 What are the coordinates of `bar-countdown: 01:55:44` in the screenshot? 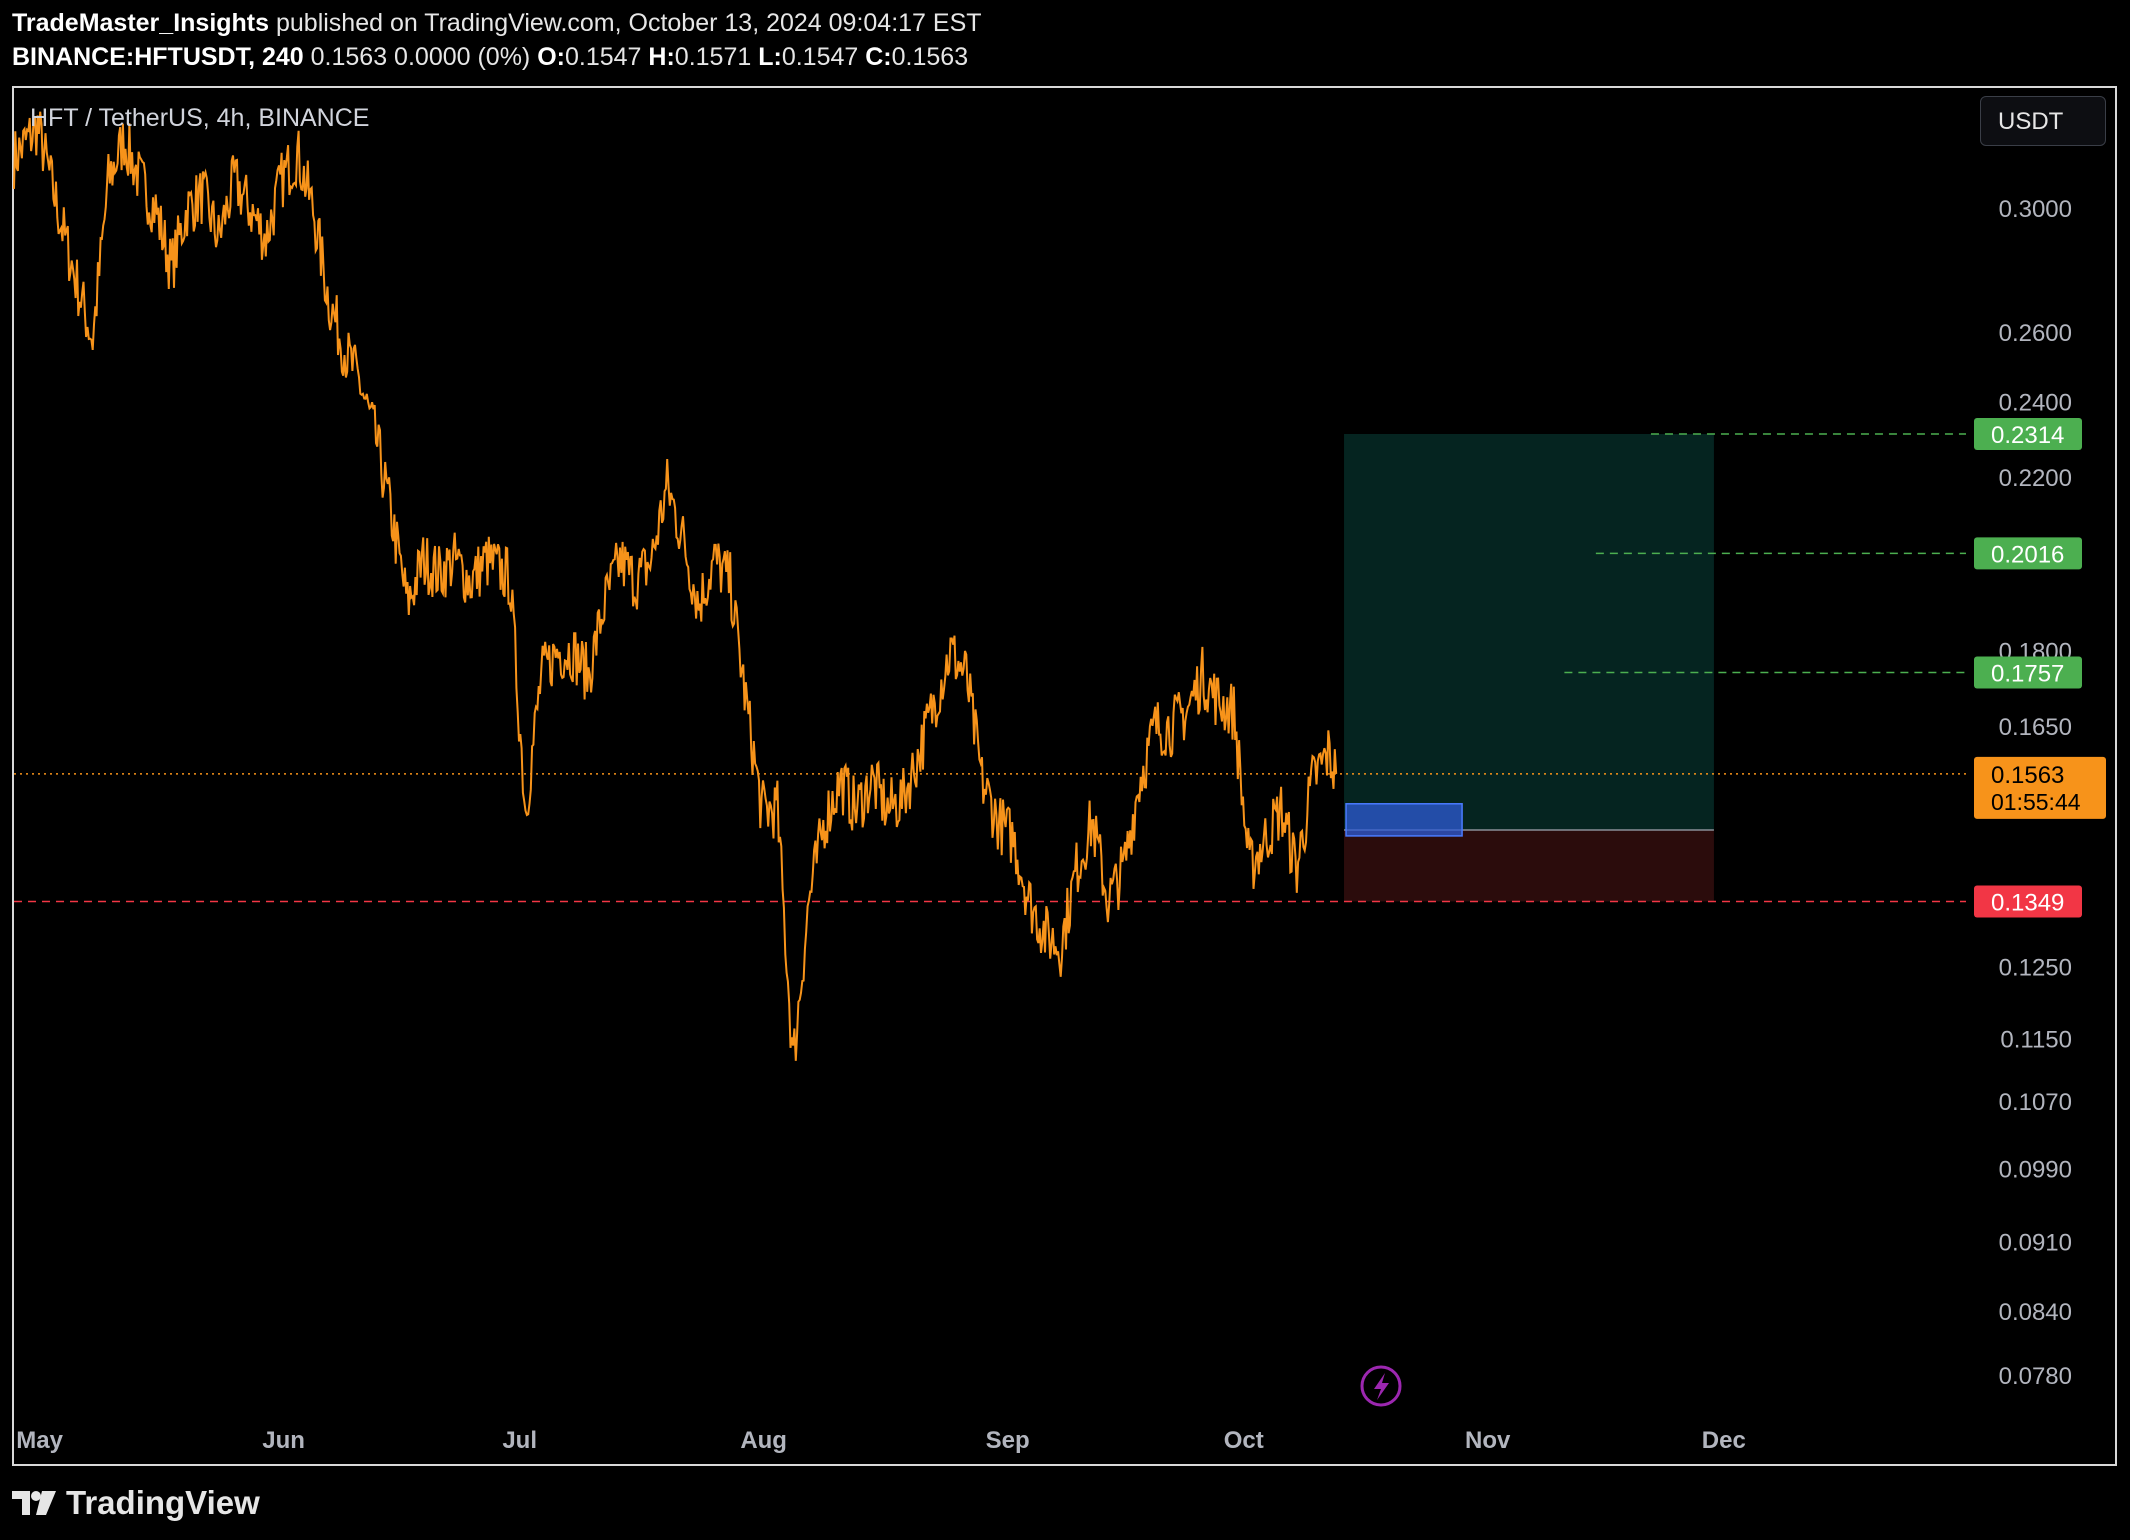 It's located at (2036, 802).